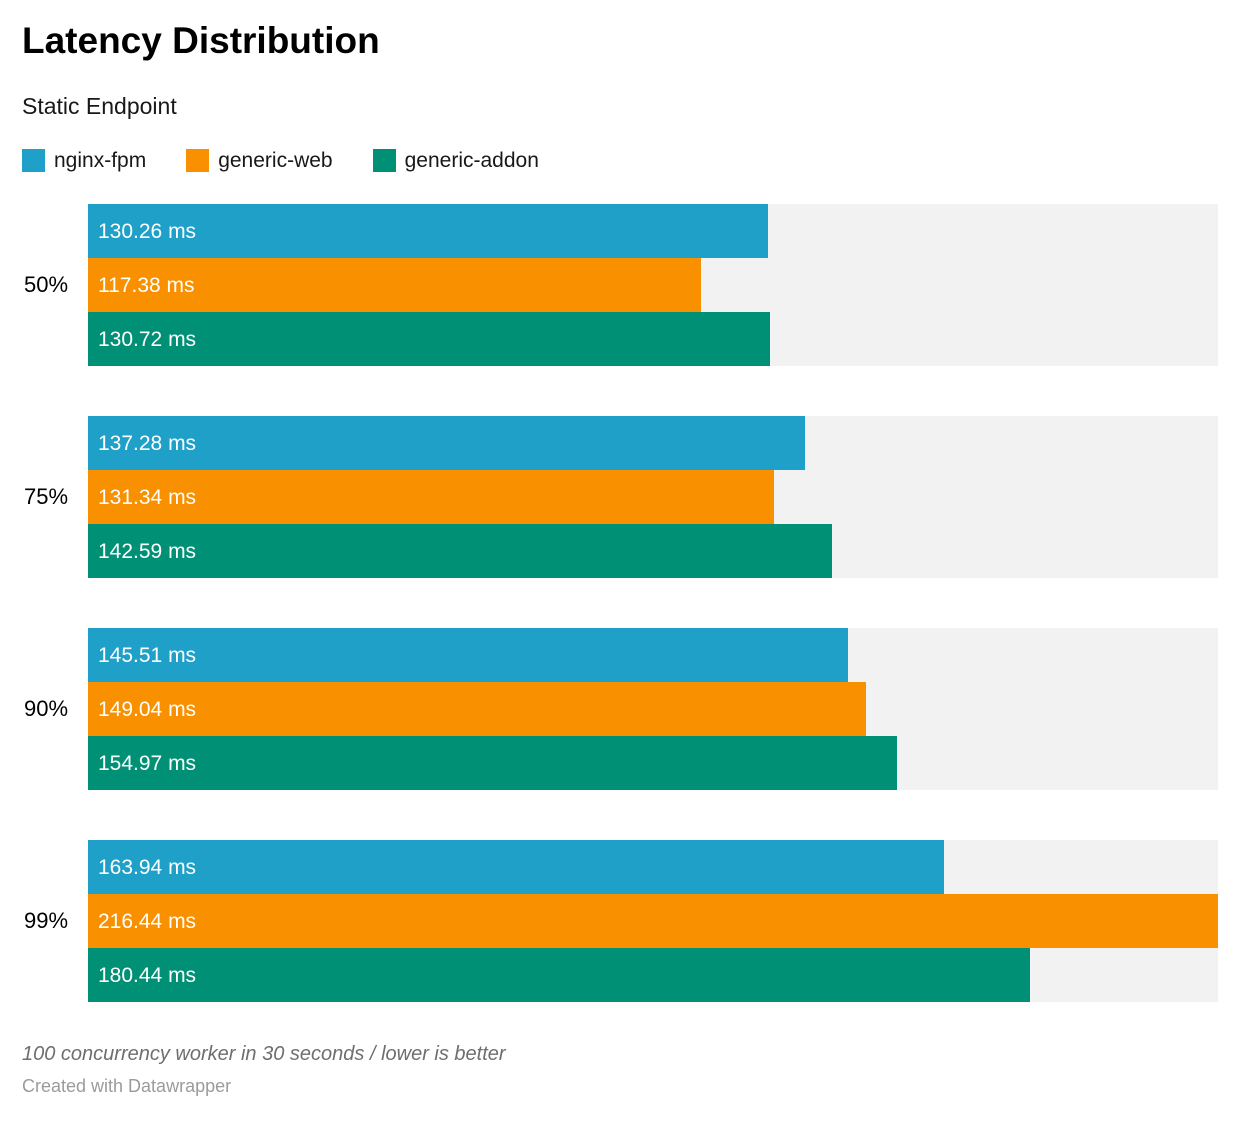 This screenshot has width=1240, height=1126. I want to click on bar-value-label: 149.04 ms, so click(147, 709).